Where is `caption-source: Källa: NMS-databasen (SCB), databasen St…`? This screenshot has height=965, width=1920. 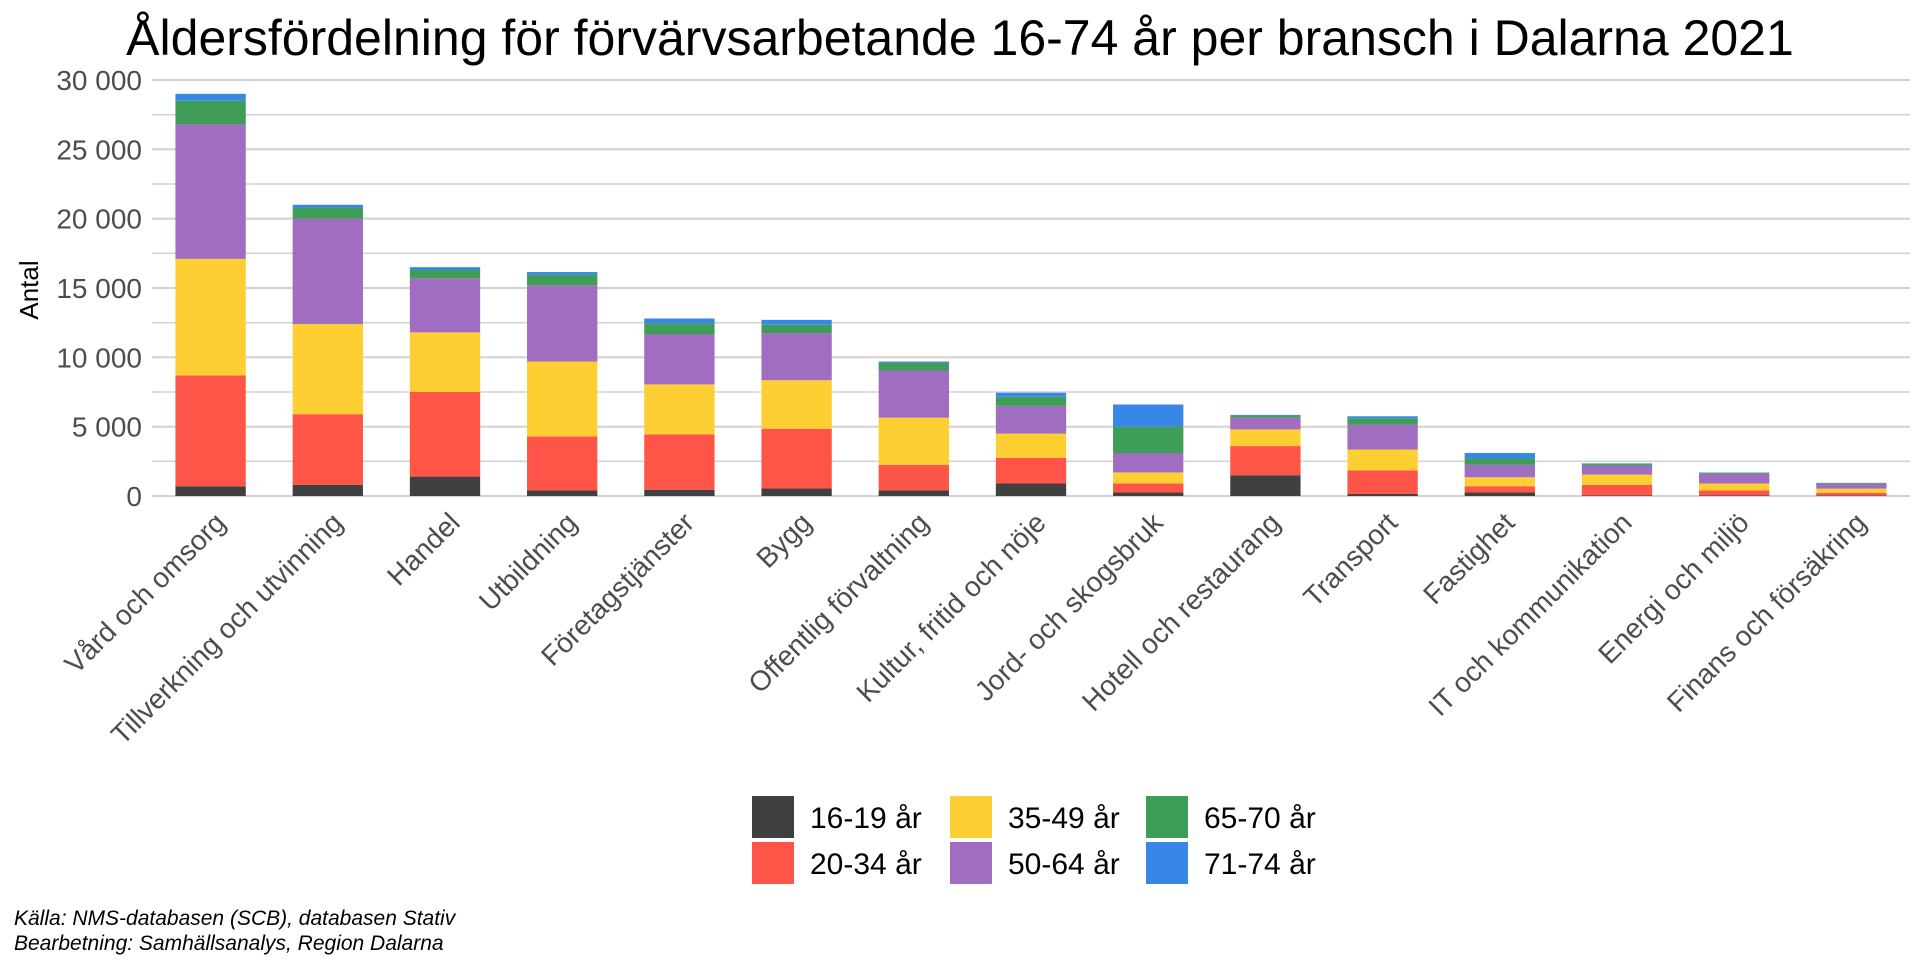 caption-source: Källa: NMS-databasen (SCB), databasen St… is located at coordinates (235, 918).